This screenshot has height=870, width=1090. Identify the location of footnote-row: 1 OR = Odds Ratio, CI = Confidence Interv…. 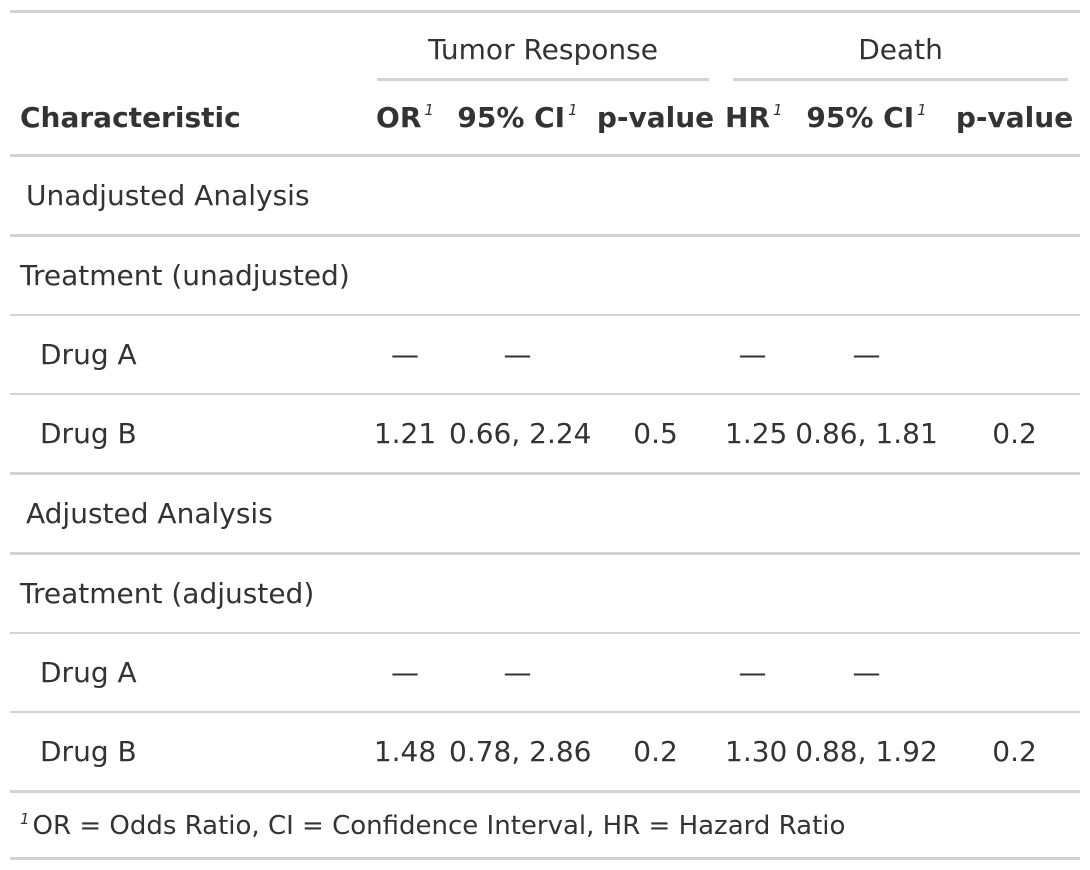
(545, 825).